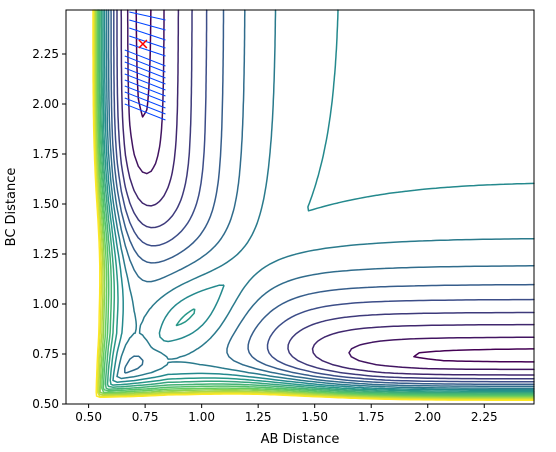 The width and height of the screenshot is (556, 452). I want to click on y-tick-label: 1.25, so click(45, 254).